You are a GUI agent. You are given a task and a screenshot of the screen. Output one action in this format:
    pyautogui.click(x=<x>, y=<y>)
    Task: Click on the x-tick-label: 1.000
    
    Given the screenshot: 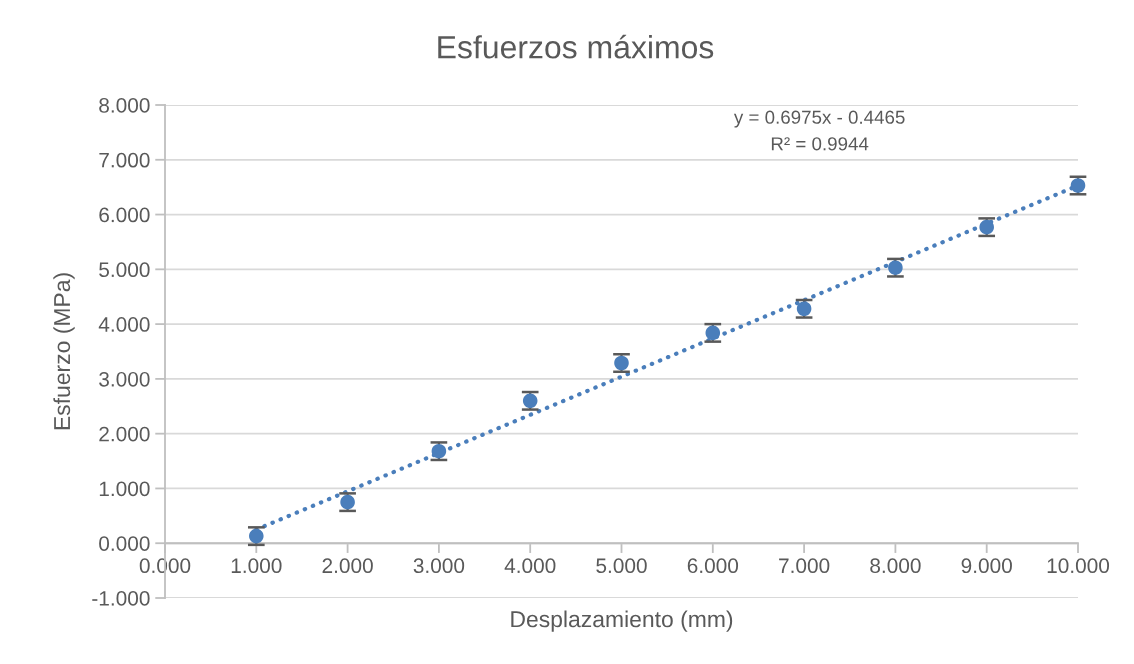 What is the action you would take?
    pyautogui.click(x=256, y=566)
    